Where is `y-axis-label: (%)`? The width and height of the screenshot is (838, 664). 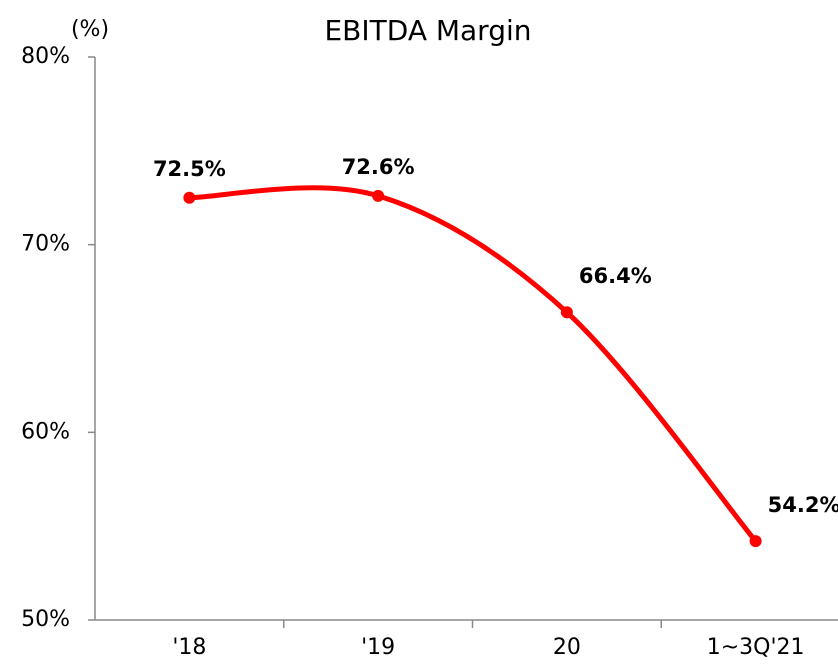 y-axis-label: (%) is located at coordinates (90, 29).